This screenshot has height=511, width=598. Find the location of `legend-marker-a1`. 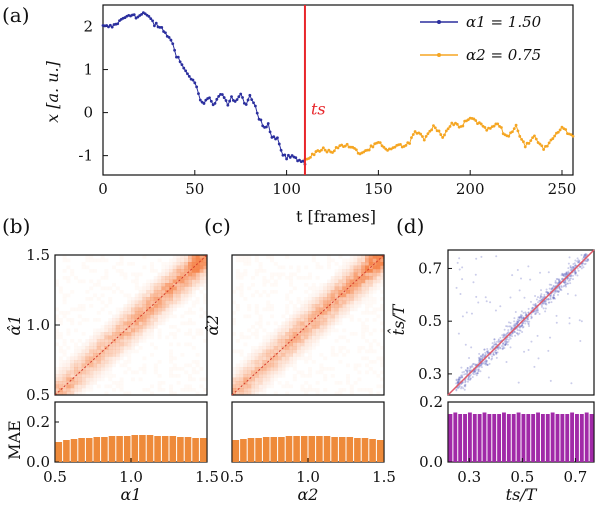

legend-marker-a1 is located at coordinates (439, 22).